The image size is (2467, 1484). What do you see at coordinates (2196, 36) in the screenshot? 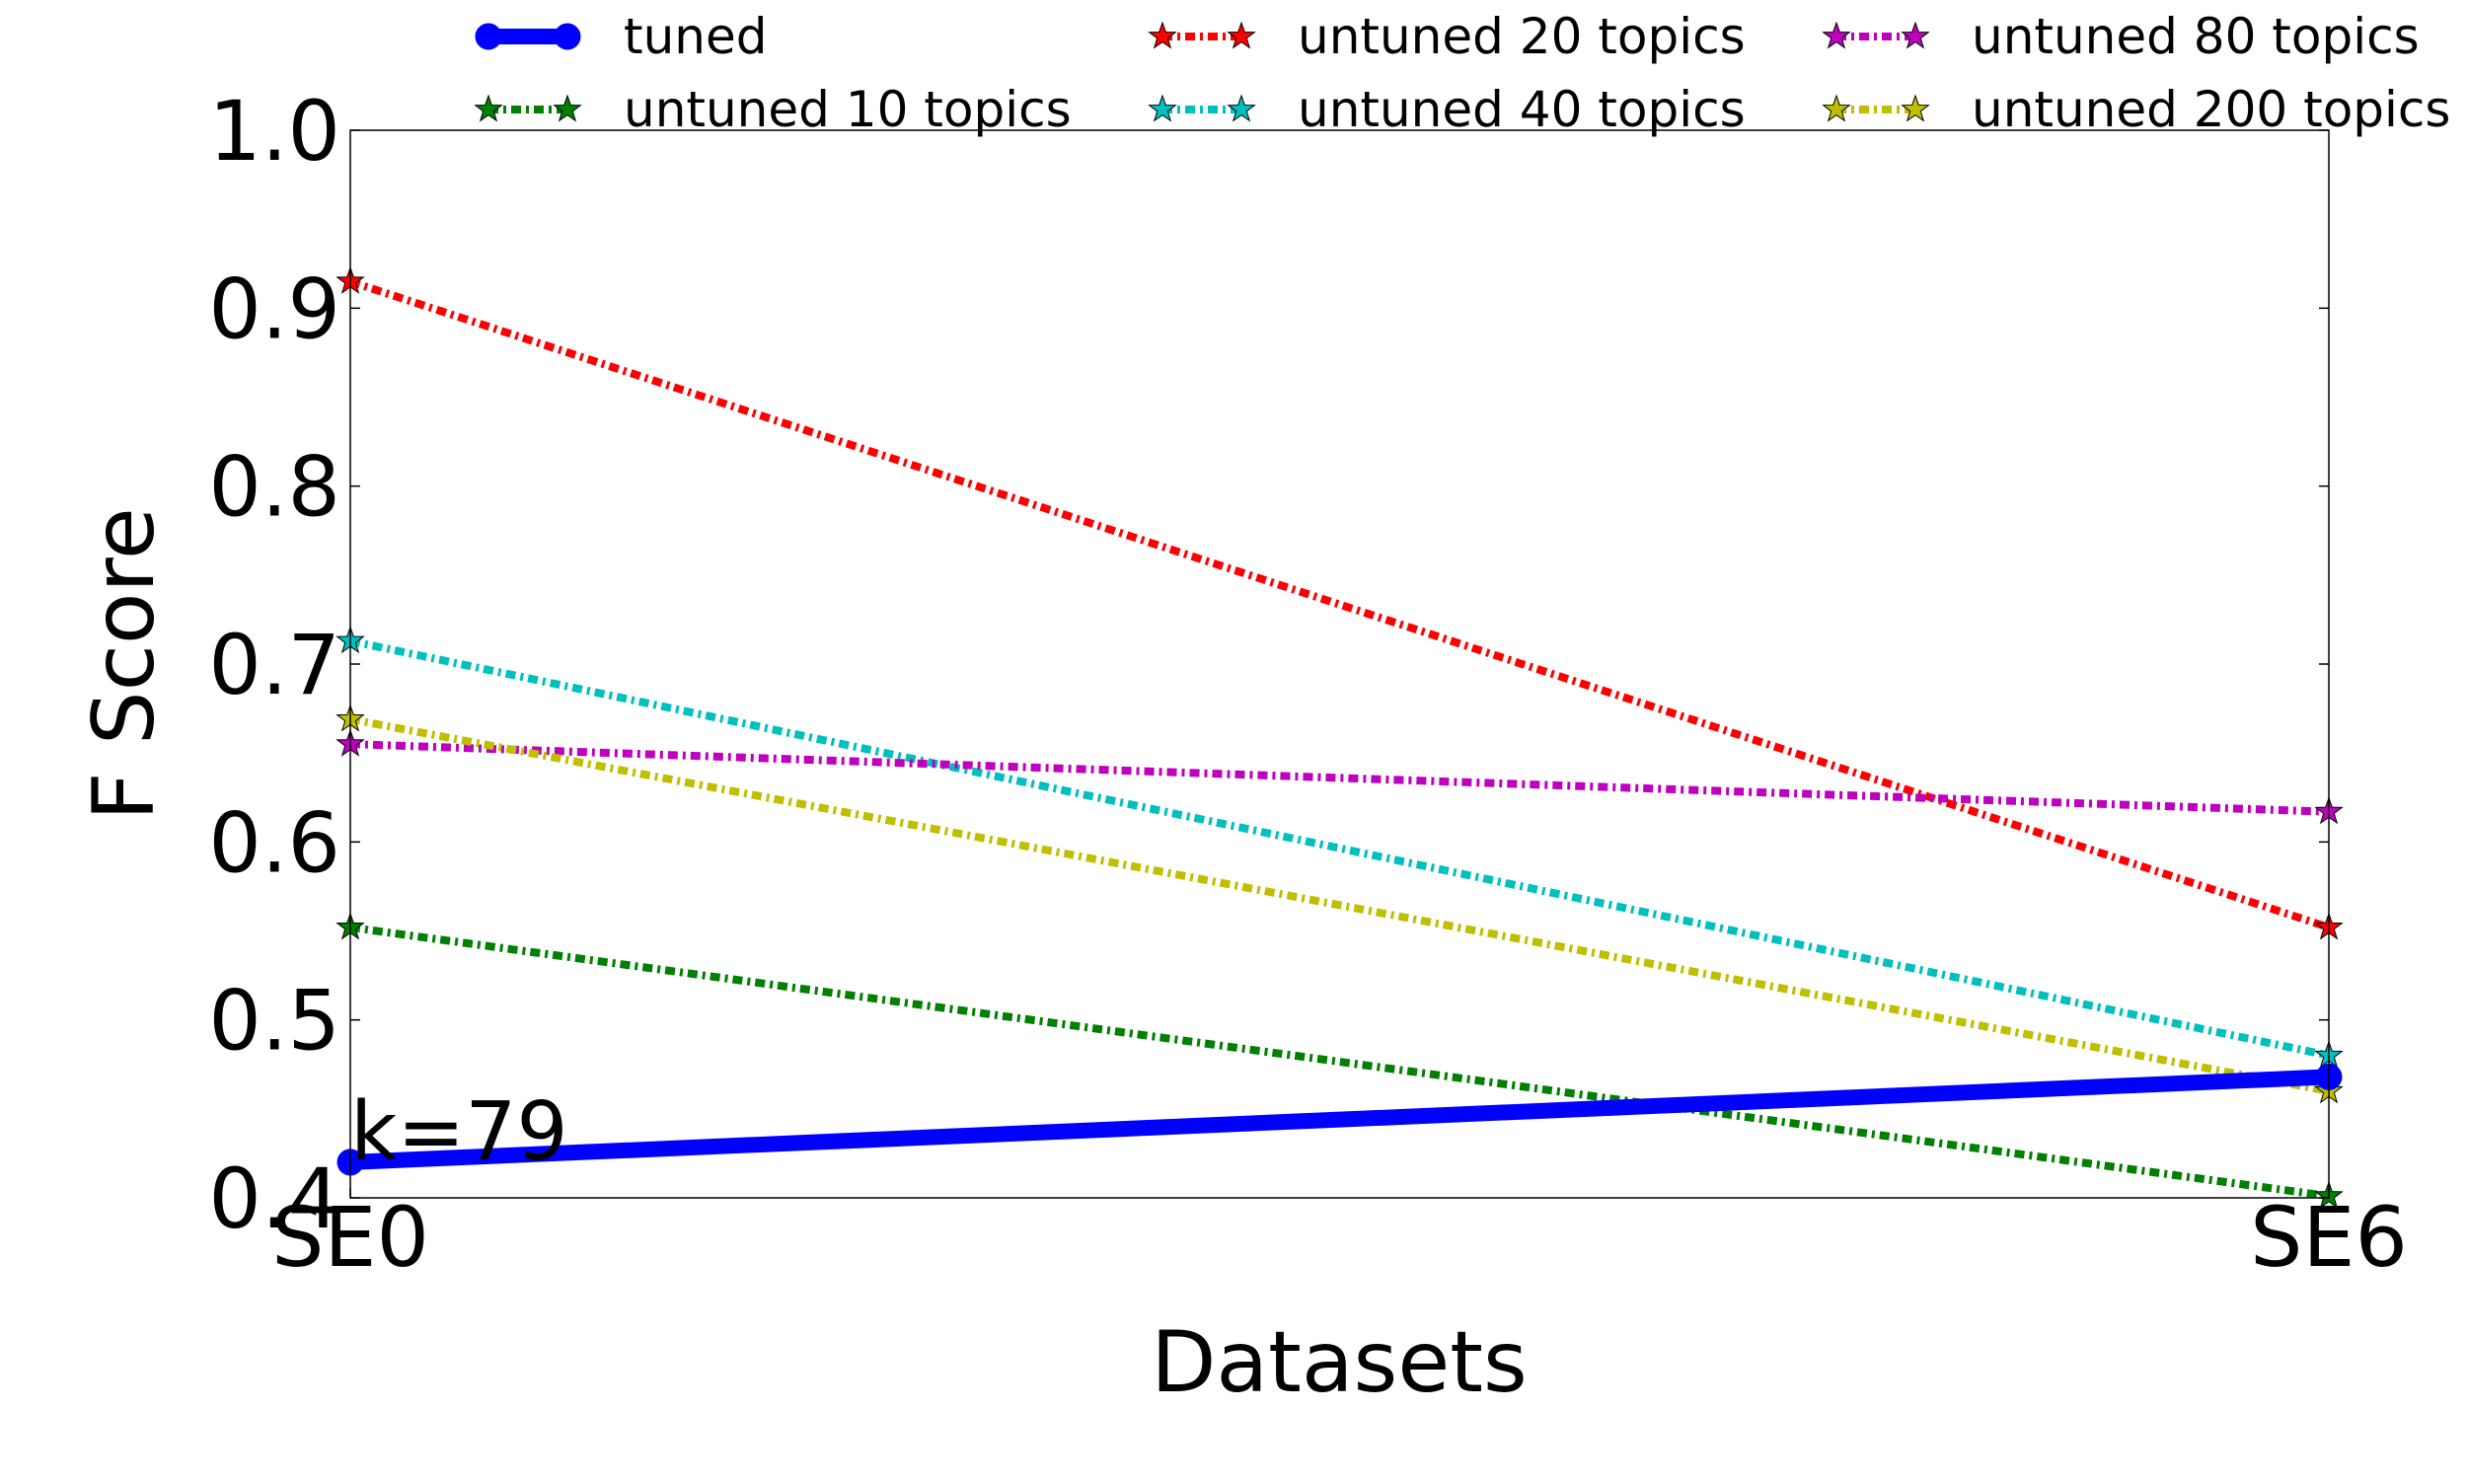
I see `legend-label: untuned 80 topics` at bounding box center [2196, 36].